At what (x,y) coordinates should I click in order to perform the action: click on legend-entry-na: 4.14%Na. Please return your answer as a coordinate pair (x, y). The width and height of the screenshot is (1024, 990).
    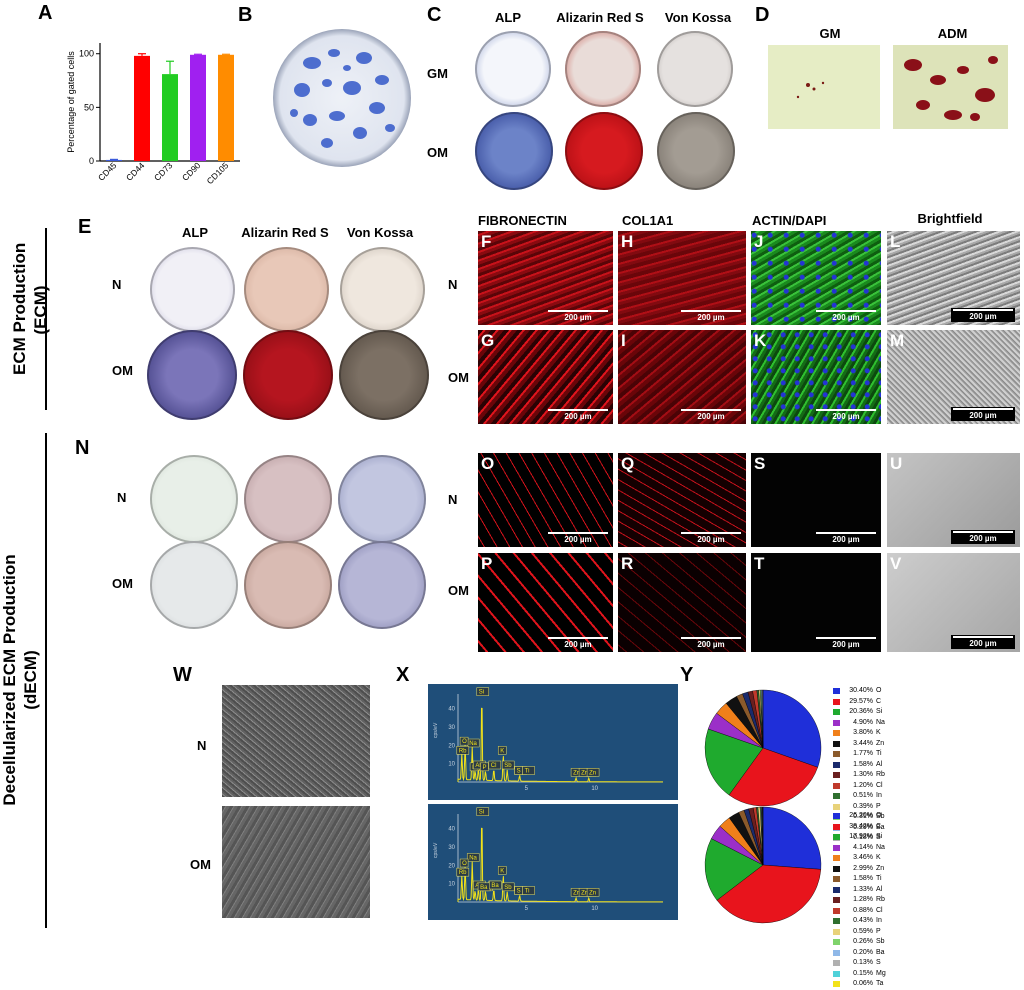
    Looking at the image, I should click on (859, 848).